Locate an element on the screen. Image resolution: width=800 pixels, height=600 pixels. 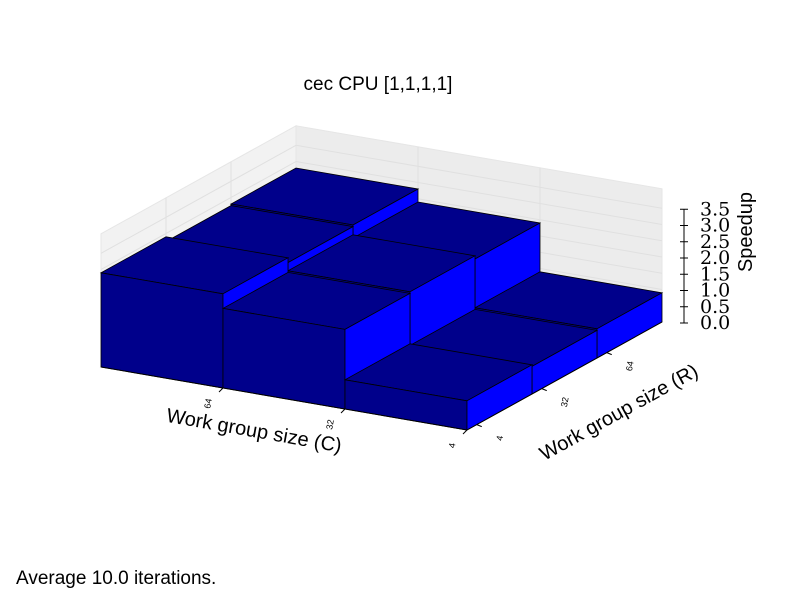
z-axis-label: Speedup is located at coordinates (746, 232).